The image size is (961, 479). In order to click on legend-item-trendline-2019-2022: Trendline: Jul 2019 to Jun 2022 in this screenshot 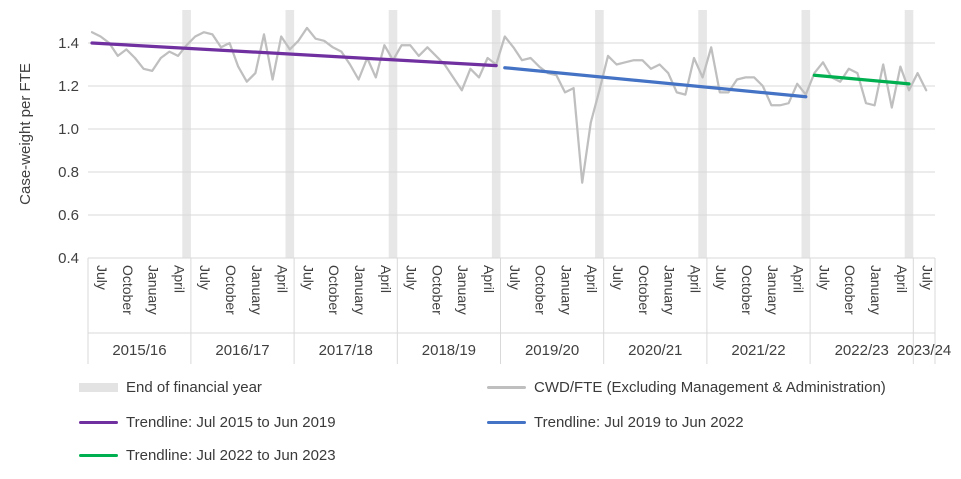, I will do `click(615, 422)`.